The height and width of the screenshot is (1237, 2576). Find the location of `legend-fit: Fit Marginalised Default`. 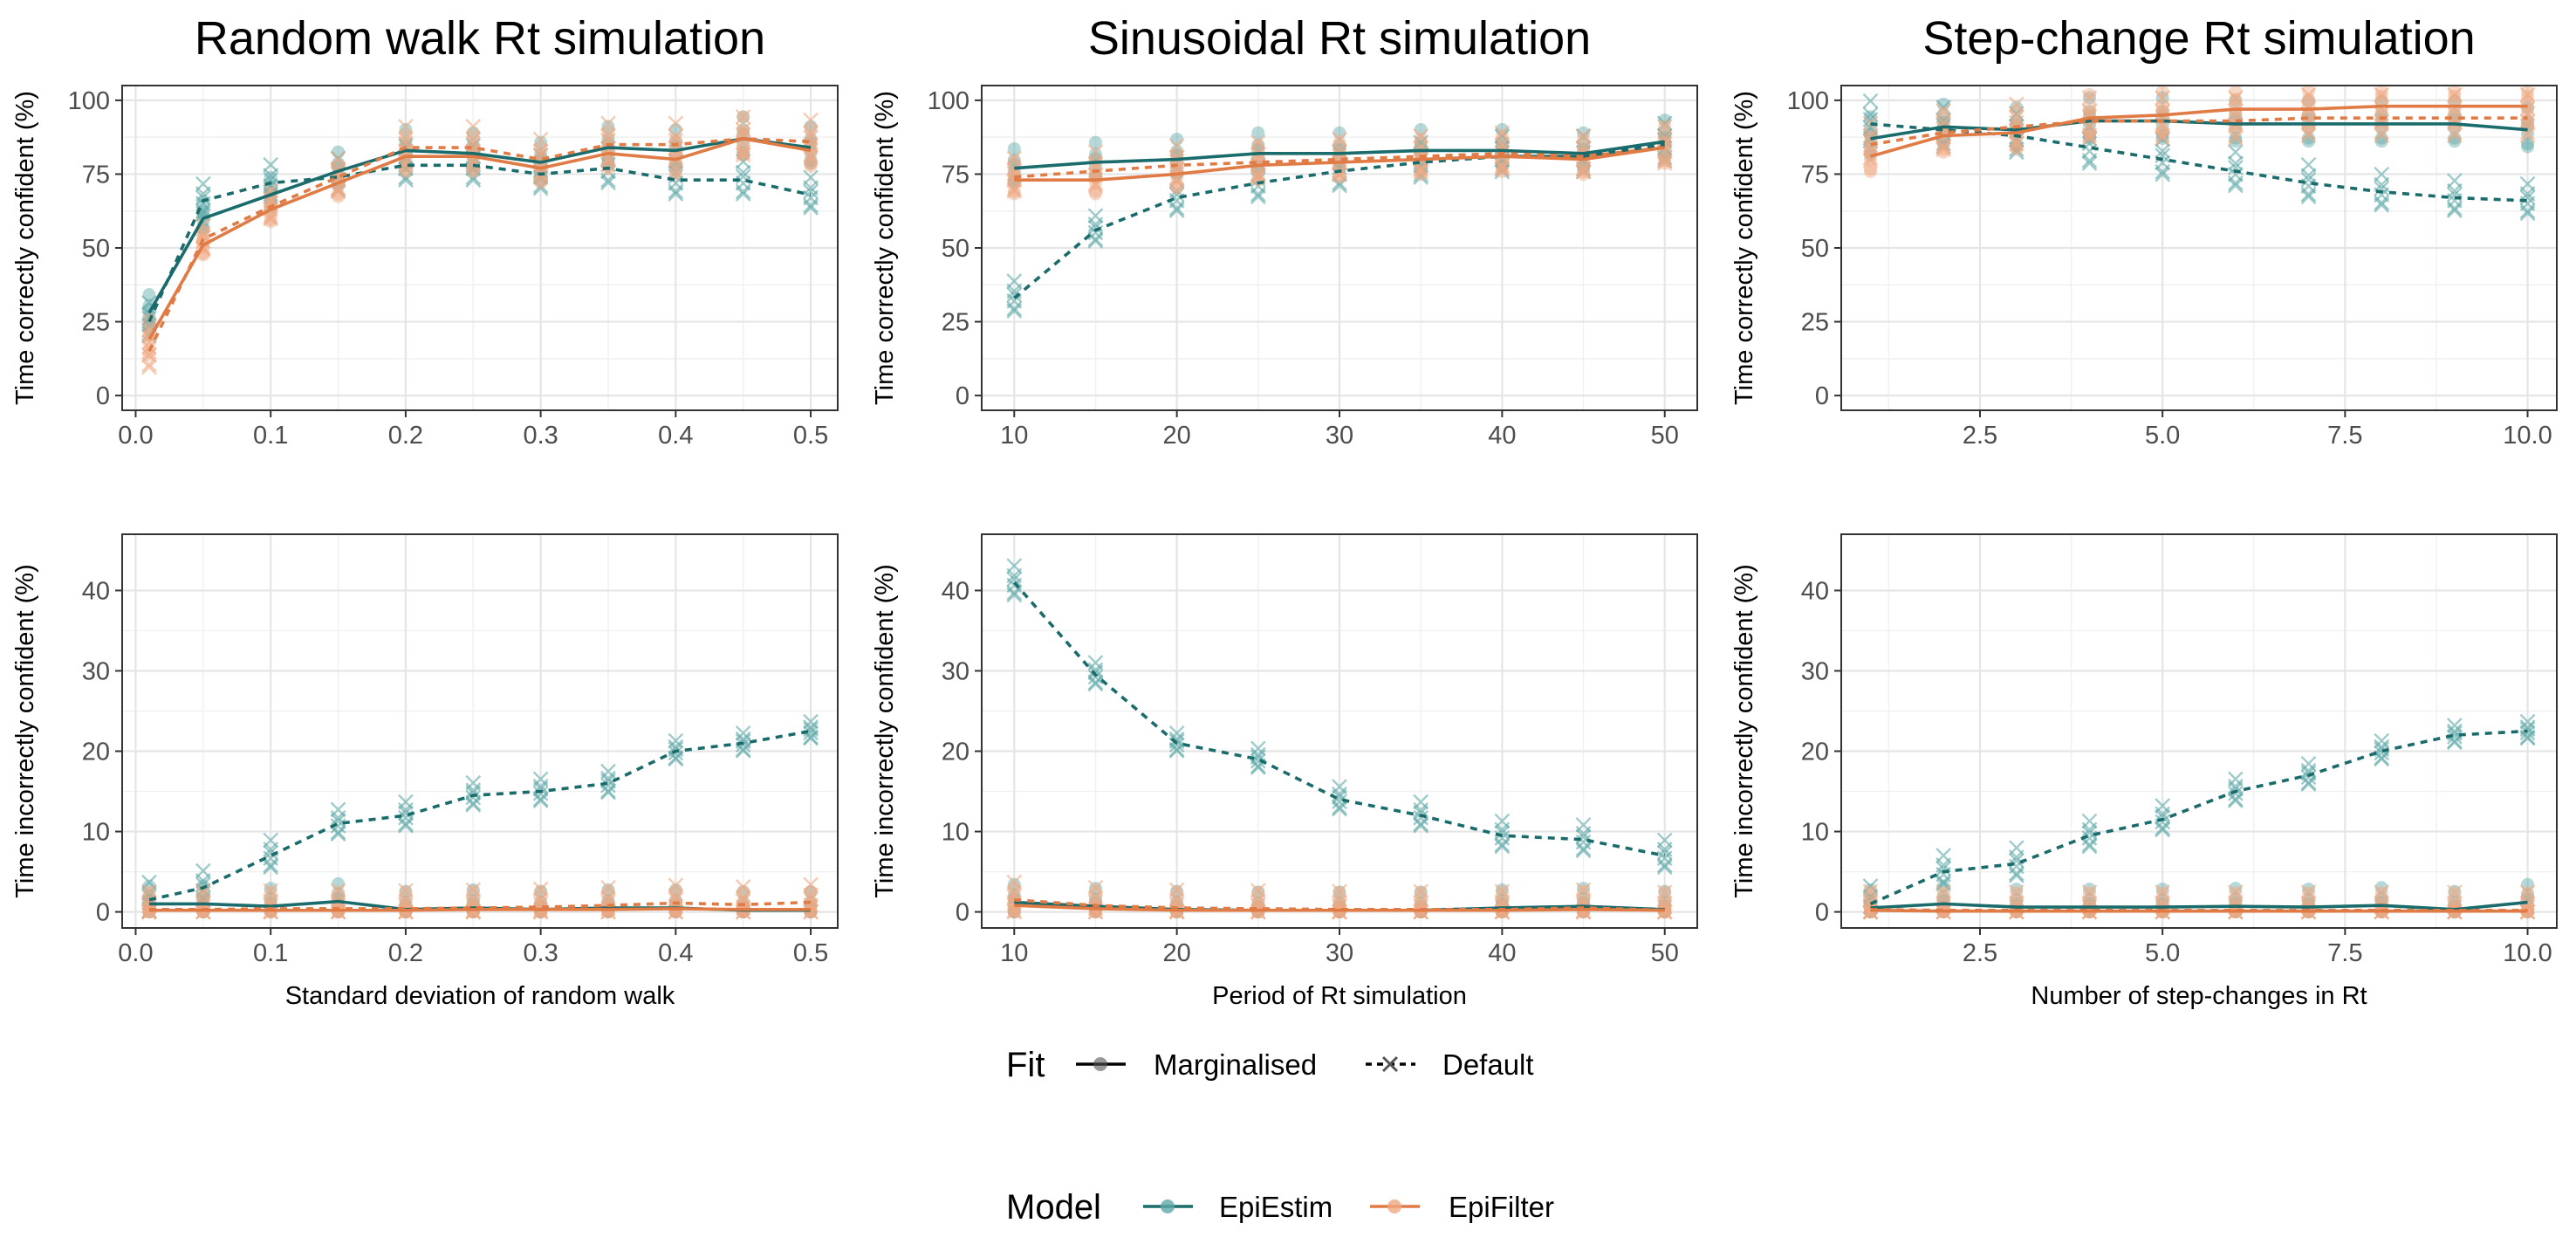

legend-fit: Fit Marginalised Default is located at coordinates (1270, 1065).